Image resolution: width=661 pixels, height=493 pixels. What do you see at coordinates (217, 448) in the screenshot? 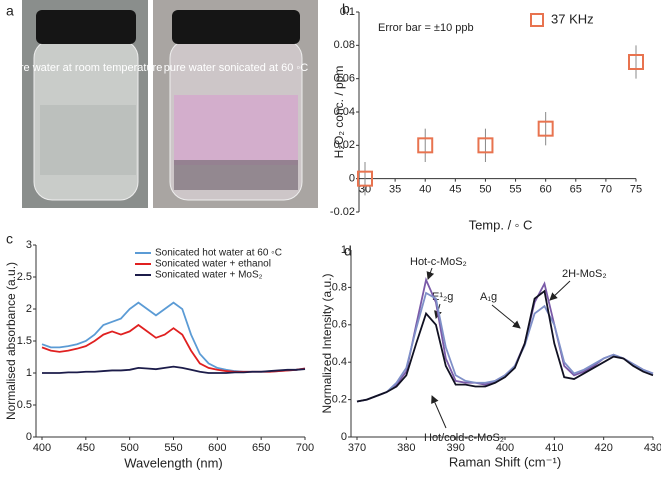
I see `x-tick-label: 600` at bounding box center [217, 448].